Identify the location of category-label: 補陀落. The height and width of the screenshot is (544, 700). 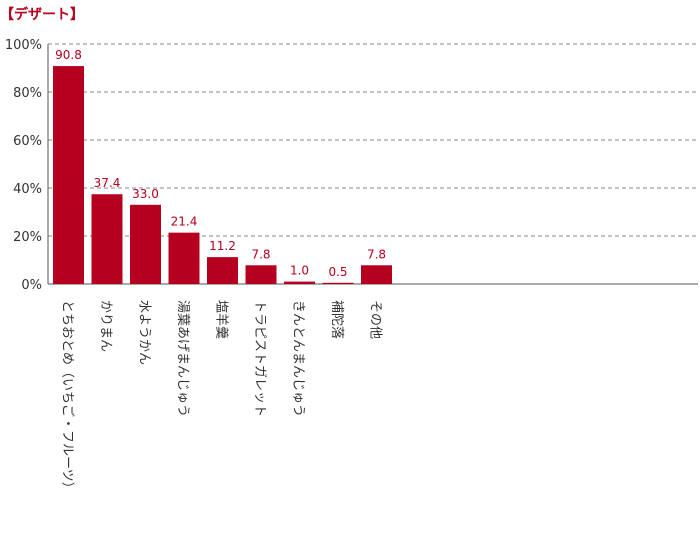
(337, 319).